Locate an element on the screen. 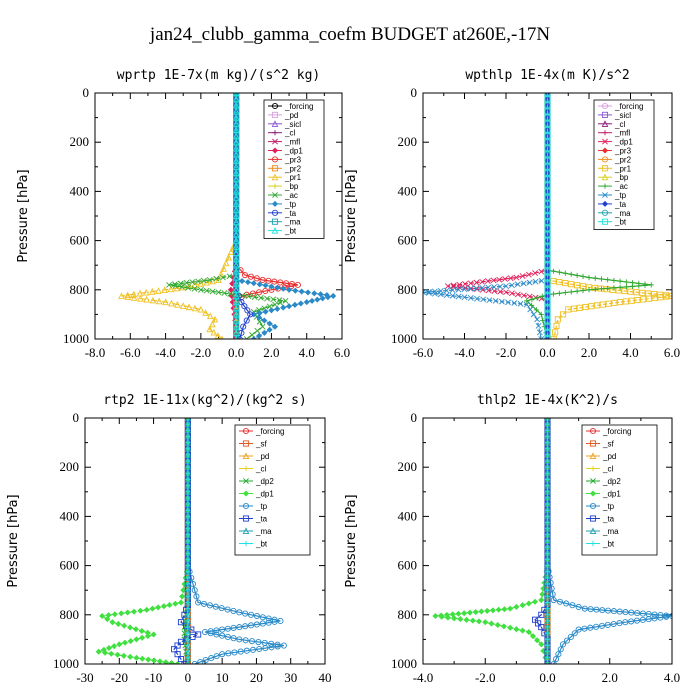 This screenshot has height=700, width=700. y-tick-label: 400 is located at coordinates (80, 190).